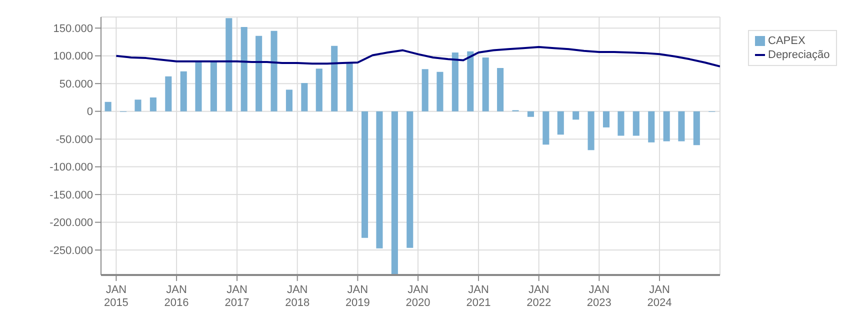 The height and width of the screenshot is (313, 851). I want to click on x-tick-label: JAN 2023, so click(599, 296).